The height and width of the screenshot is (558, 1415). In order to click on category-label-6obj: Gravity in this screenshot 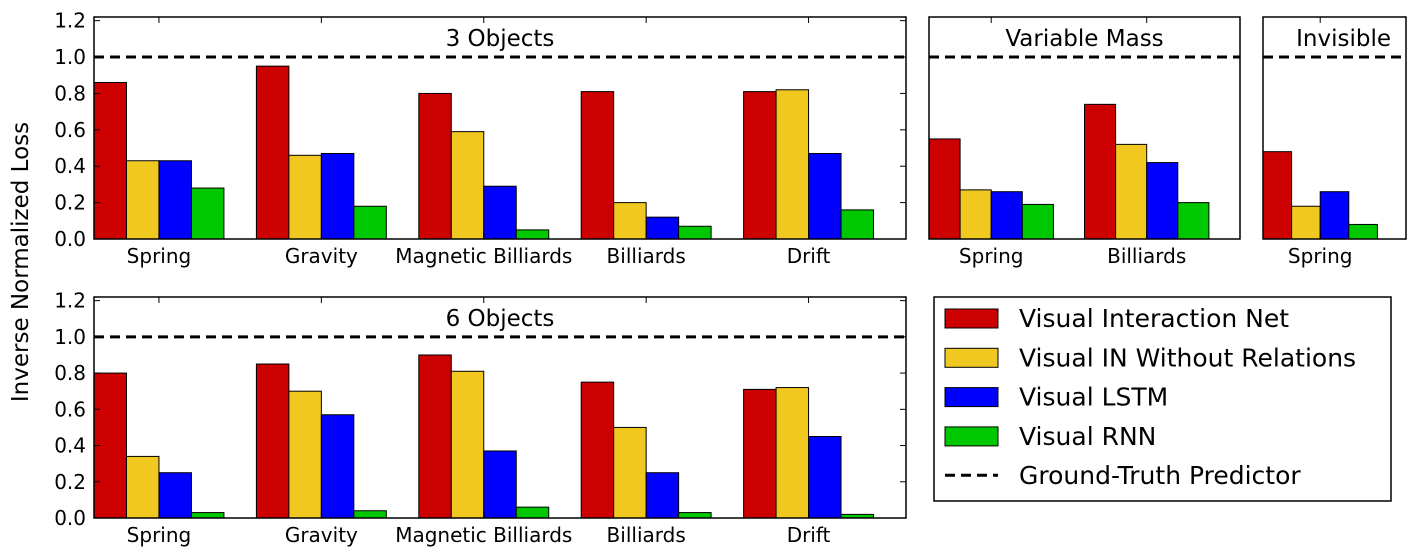, I will do `click(321, 535)`.